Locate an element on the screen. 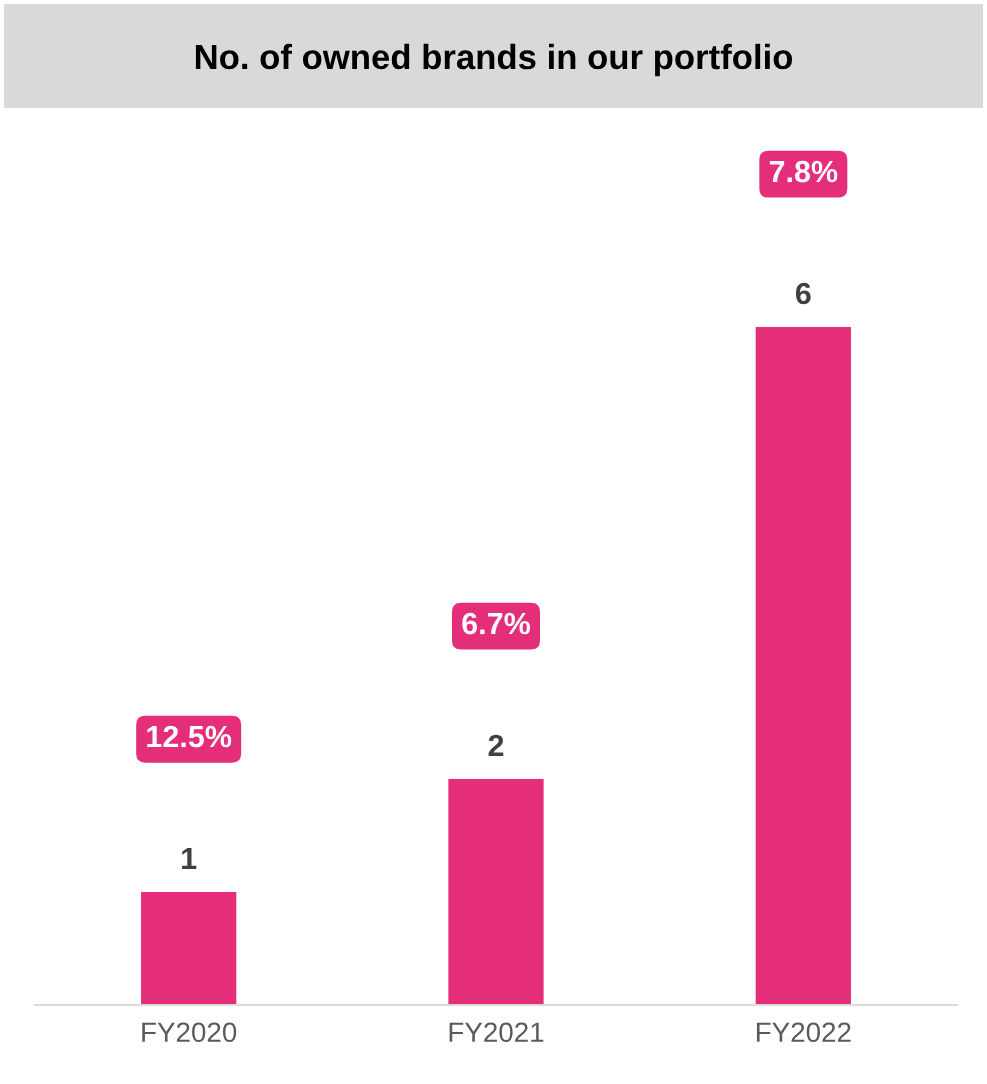  x-tick-label: FY2021 is located at coordinates (496, 1032).